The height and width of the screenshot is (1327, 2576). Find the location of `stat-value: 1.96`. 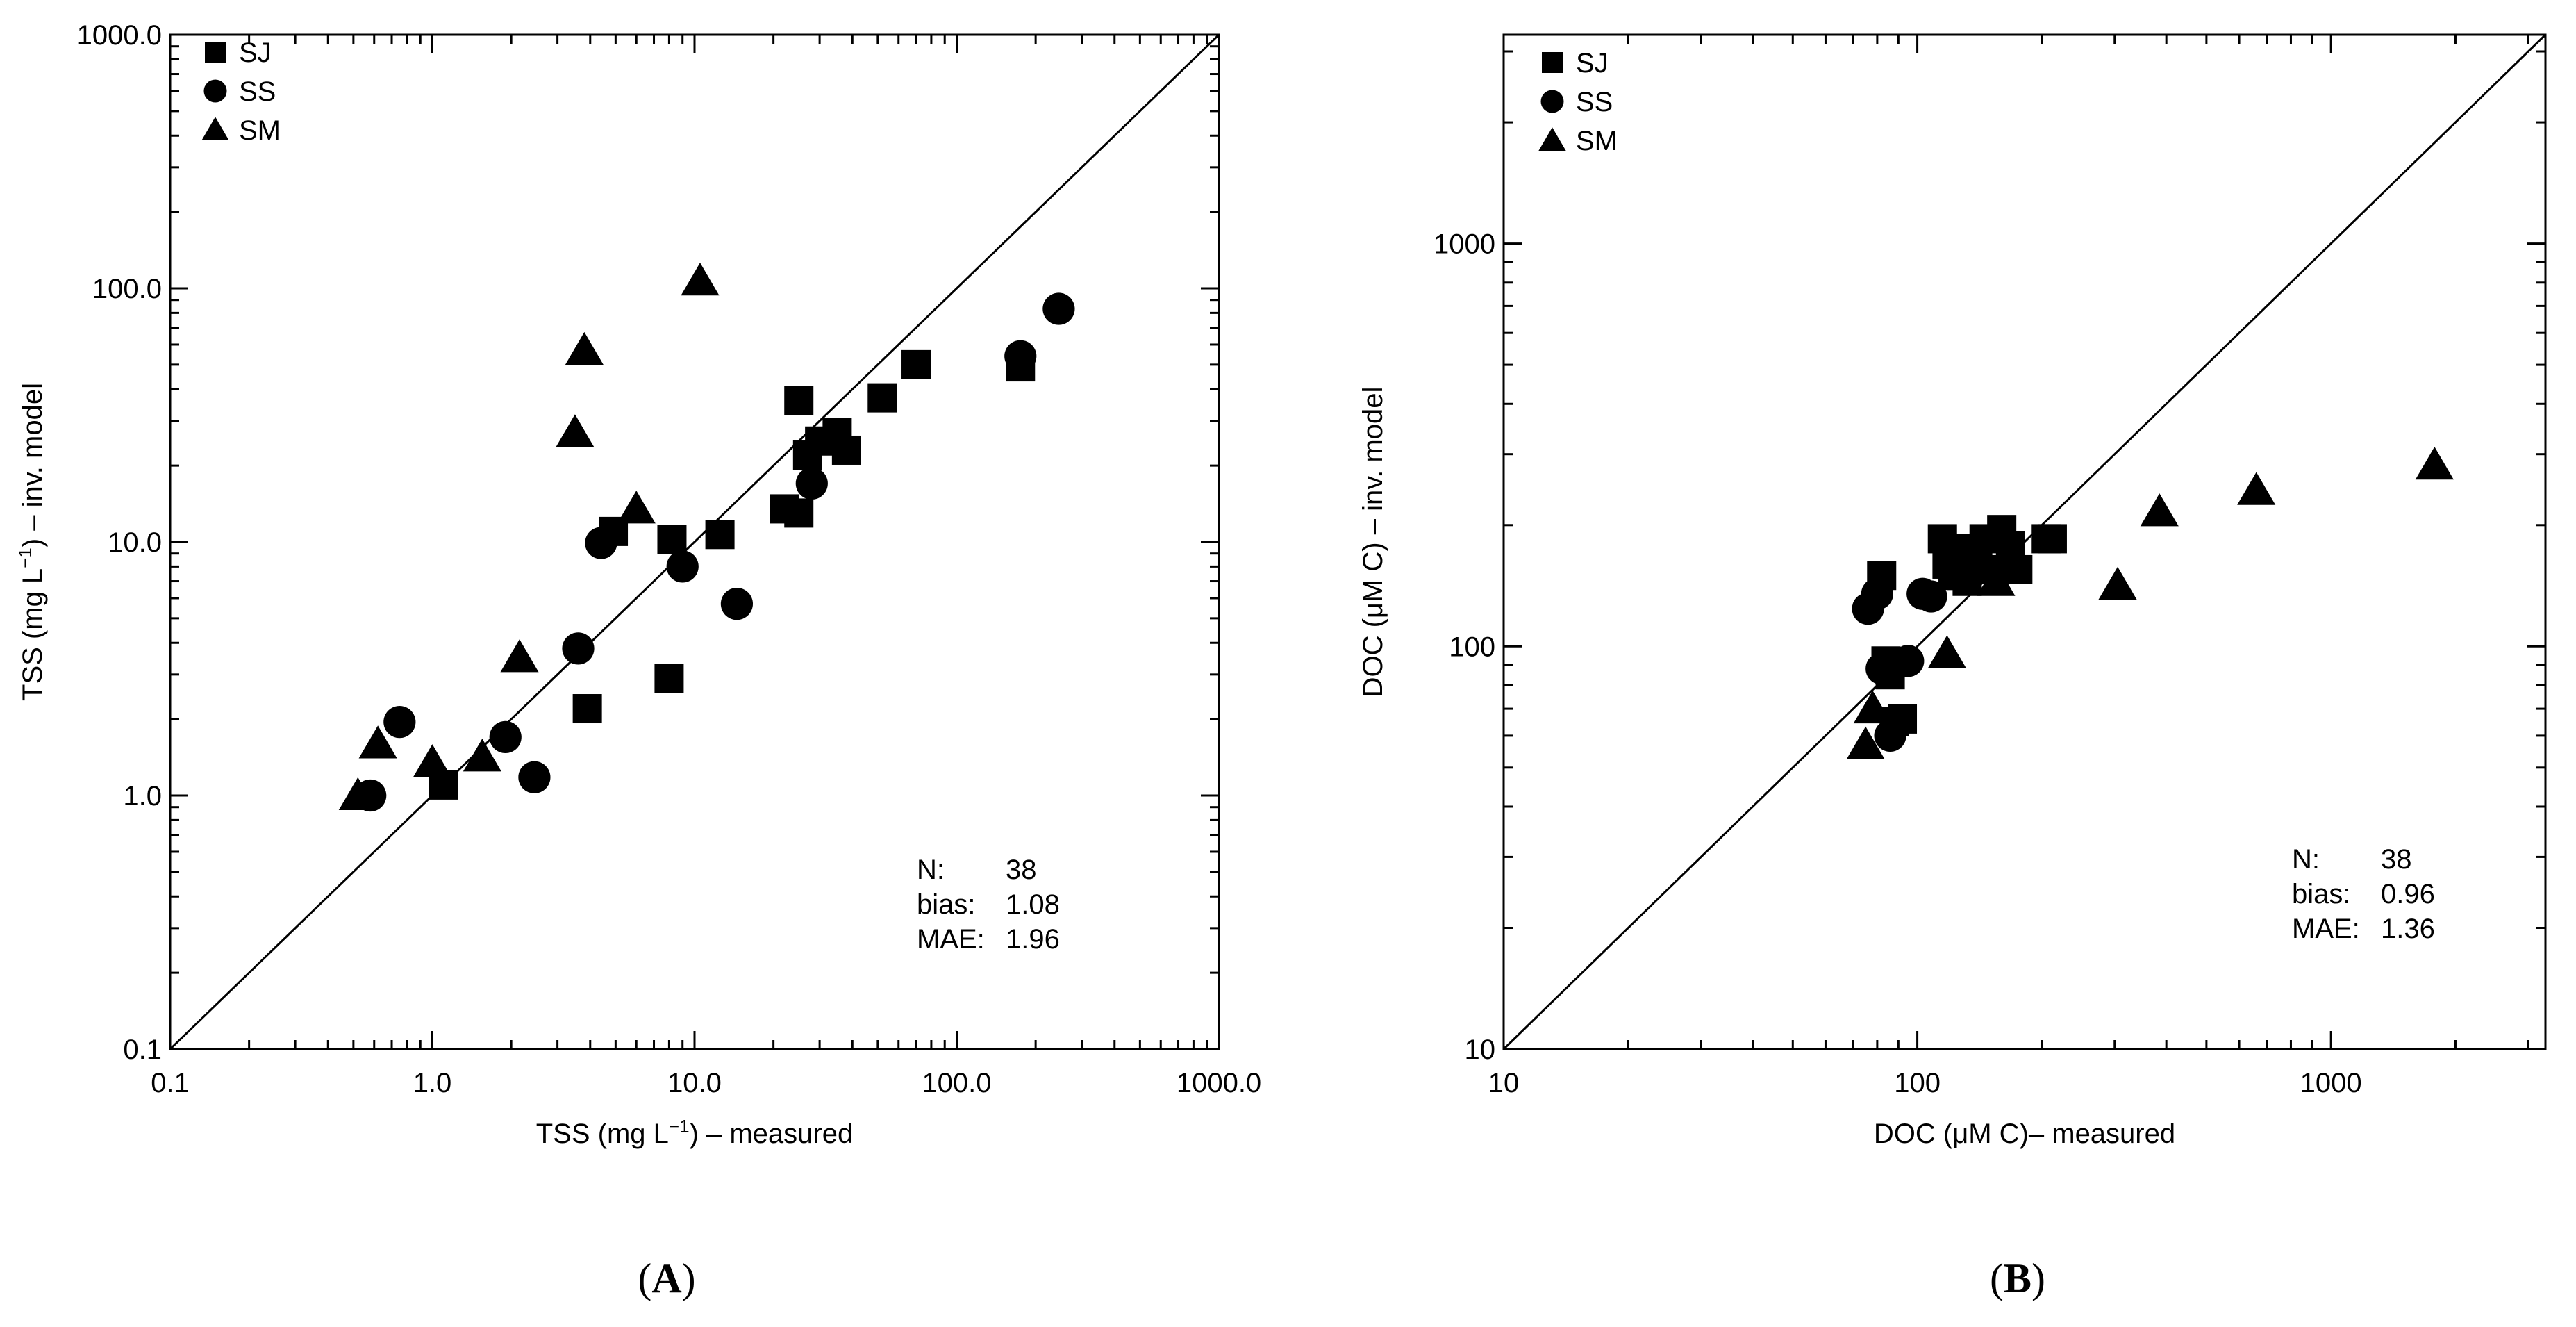

stat-value: 1.96 is located at coordinates (1033, 940).